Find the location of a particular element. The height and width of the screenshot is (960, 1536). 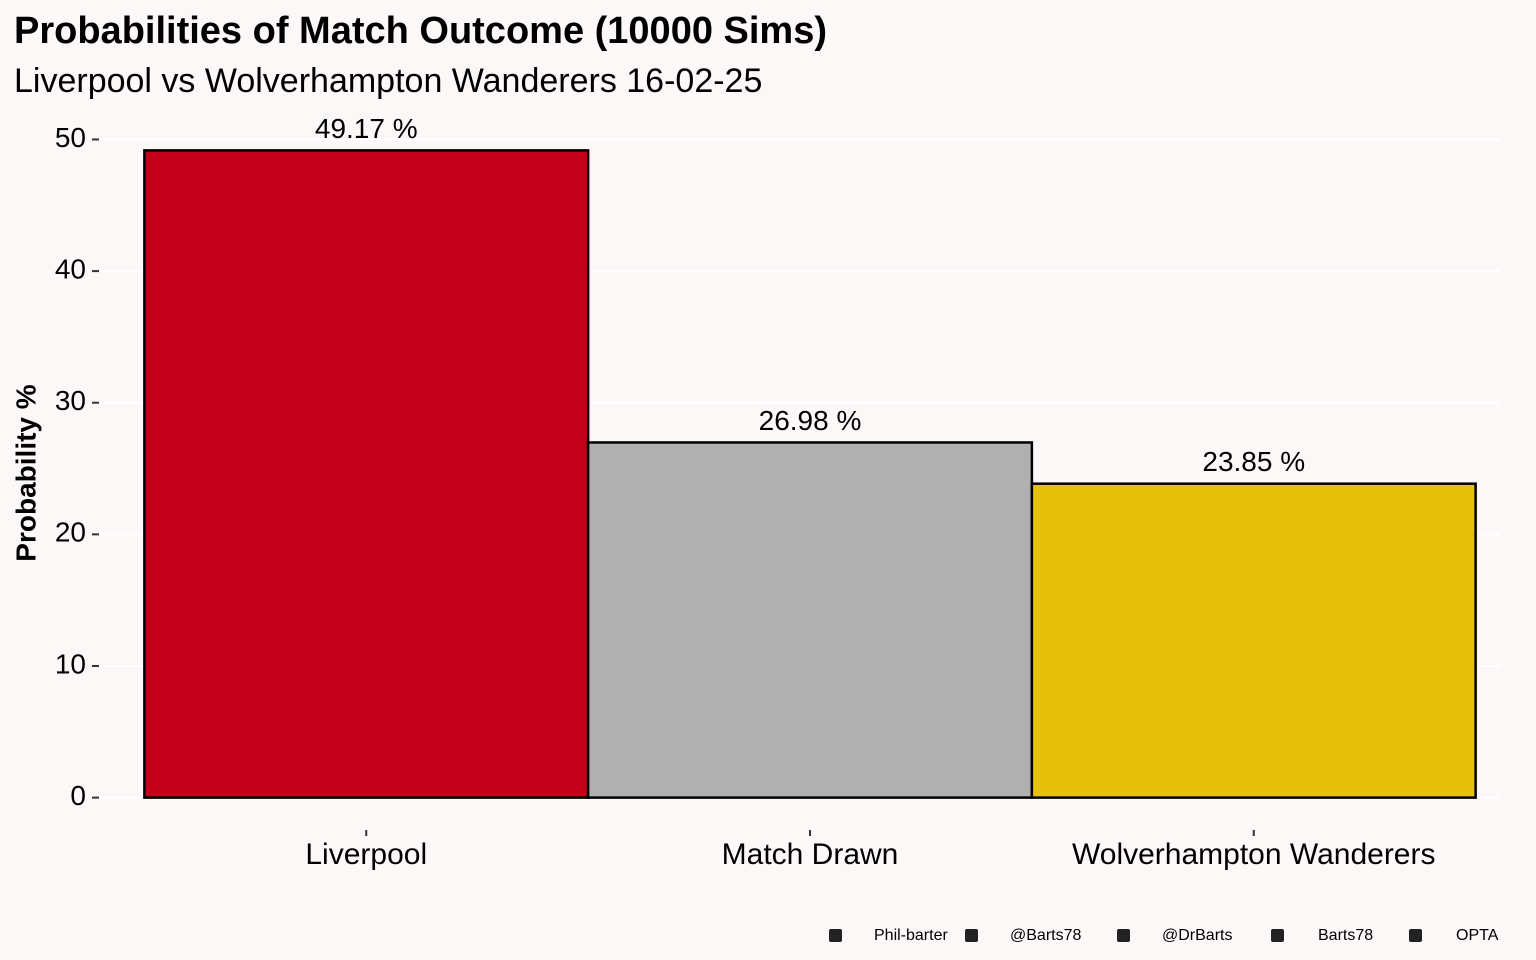

y-tick-label: 40 is located at coordinates (70, 268).